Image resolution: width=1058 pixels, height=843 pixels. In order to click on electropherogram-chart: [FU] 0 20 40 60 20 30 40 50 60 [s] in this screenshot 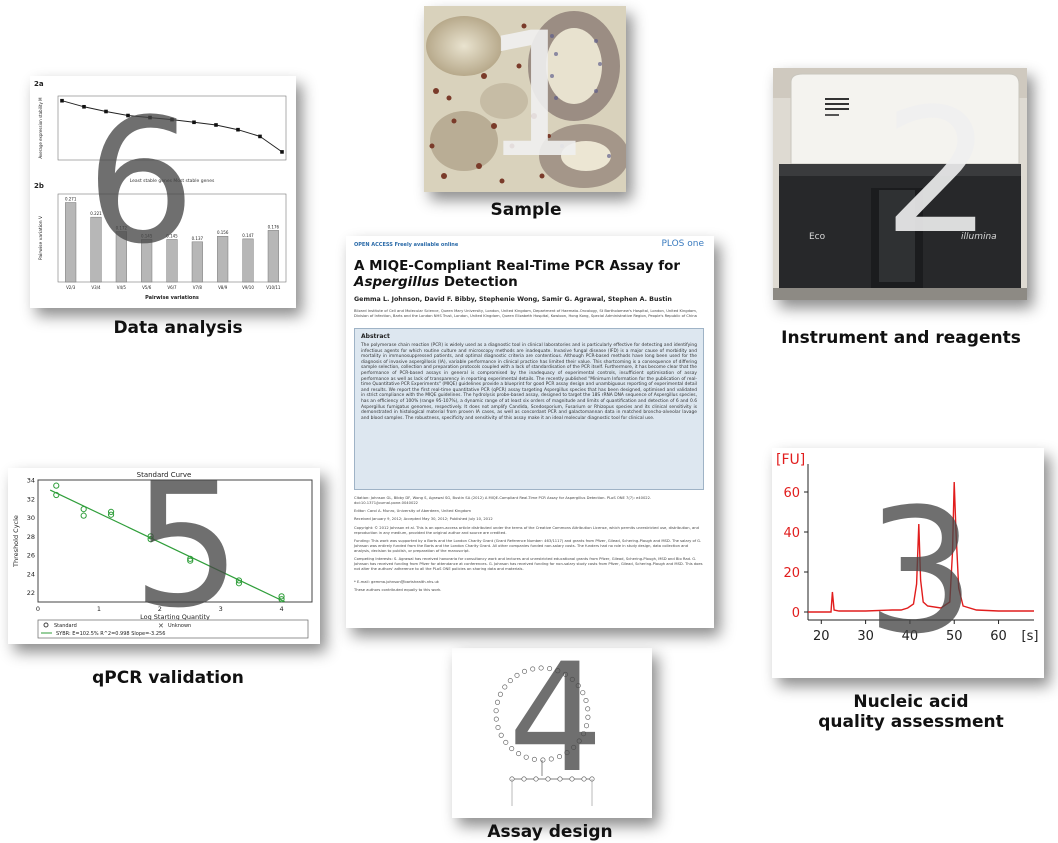, I will do `click(907, 548)`.